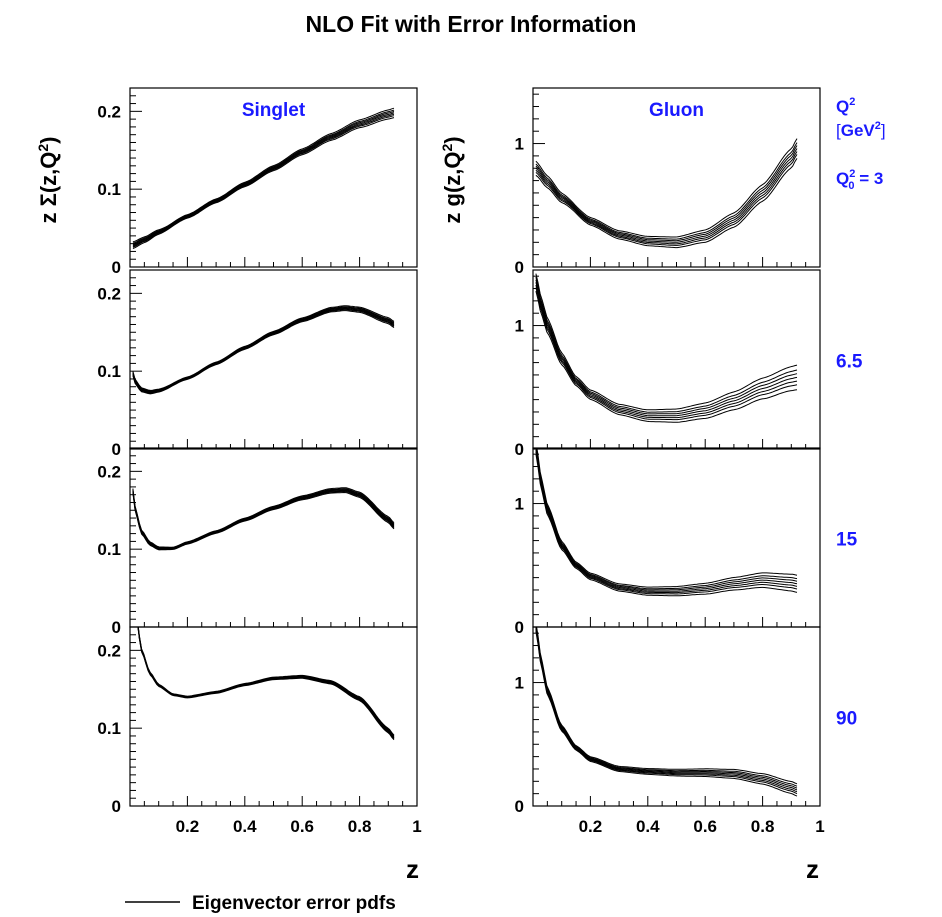 The width and height of the screenshot is (942, 917). Describe the element at coordinates (883, 130) in the screenshot. I see `q2-unit-close: ]` at that location.